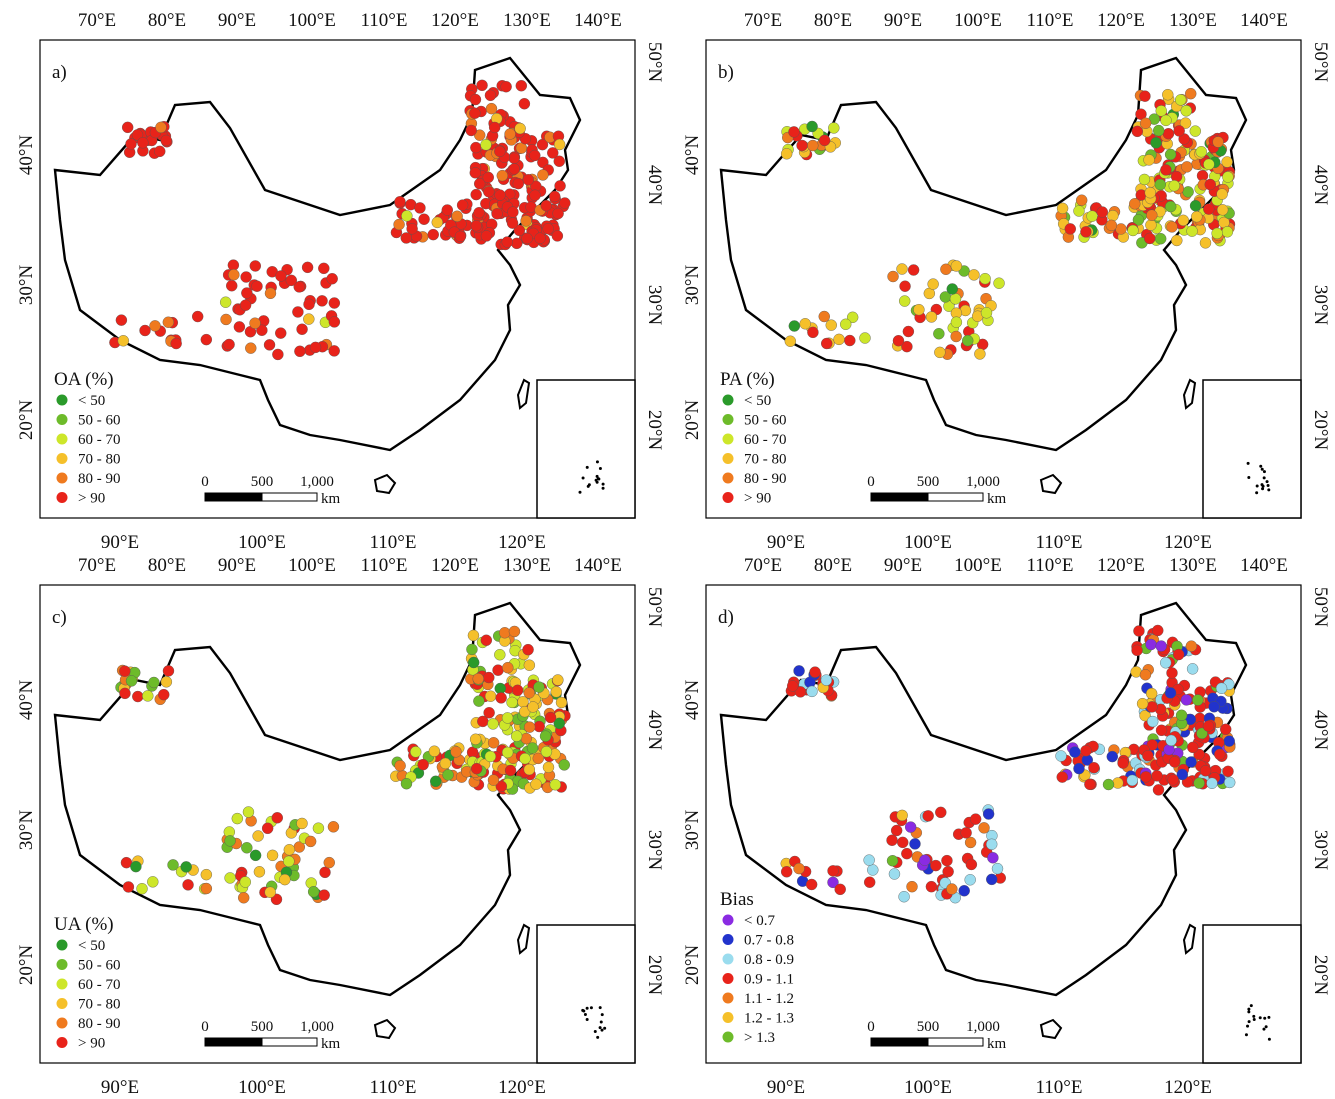 Image resolution: width=1335 pixels, height=1099 pixels. Describe the element at coordinates (899, 497) in the screenshot. I see `scale-bar-black` at that location.